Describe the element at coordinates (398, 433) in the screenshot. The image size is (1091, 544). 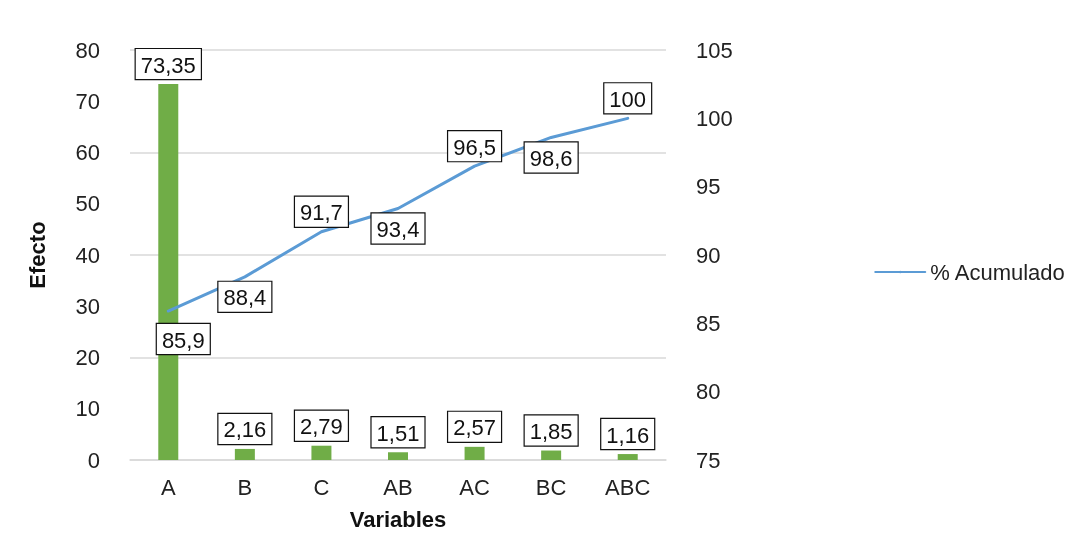
I see `data-label: 1,51` at that location.